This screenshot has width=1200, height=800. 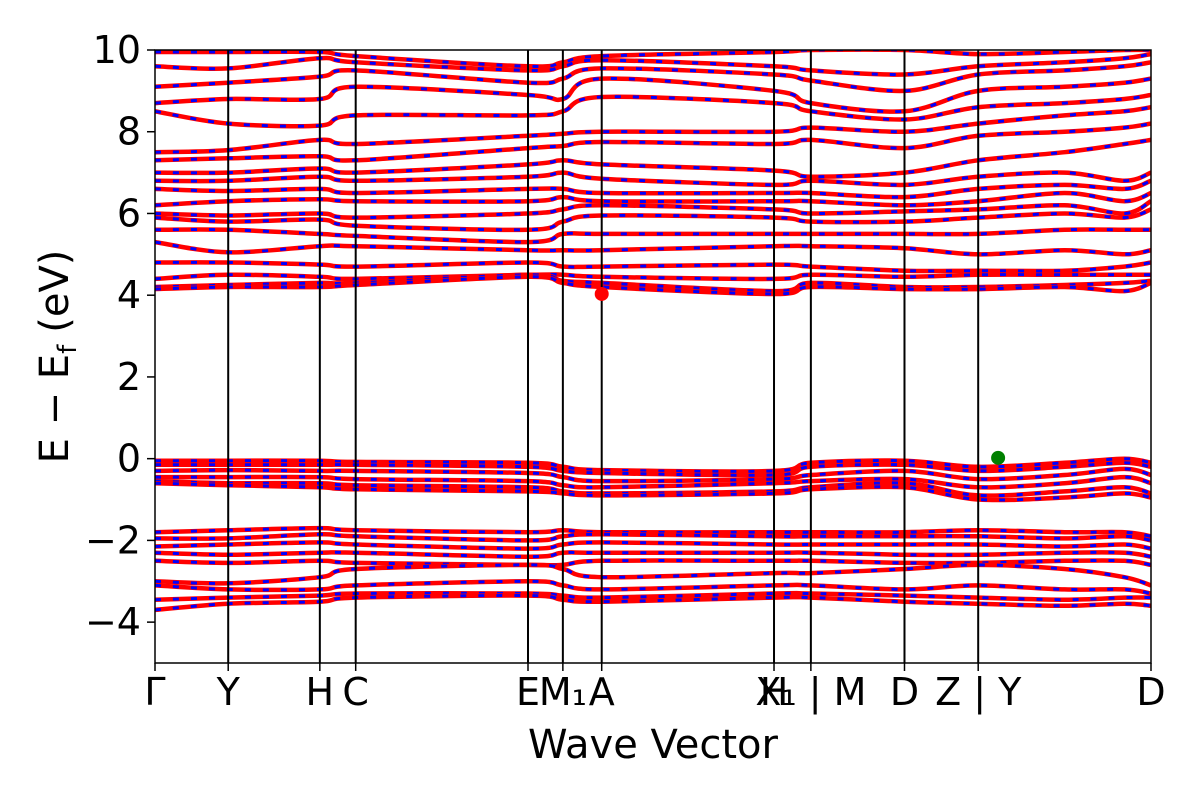 I want to click on y-tick-label: 2, so click(x=129, y=377).